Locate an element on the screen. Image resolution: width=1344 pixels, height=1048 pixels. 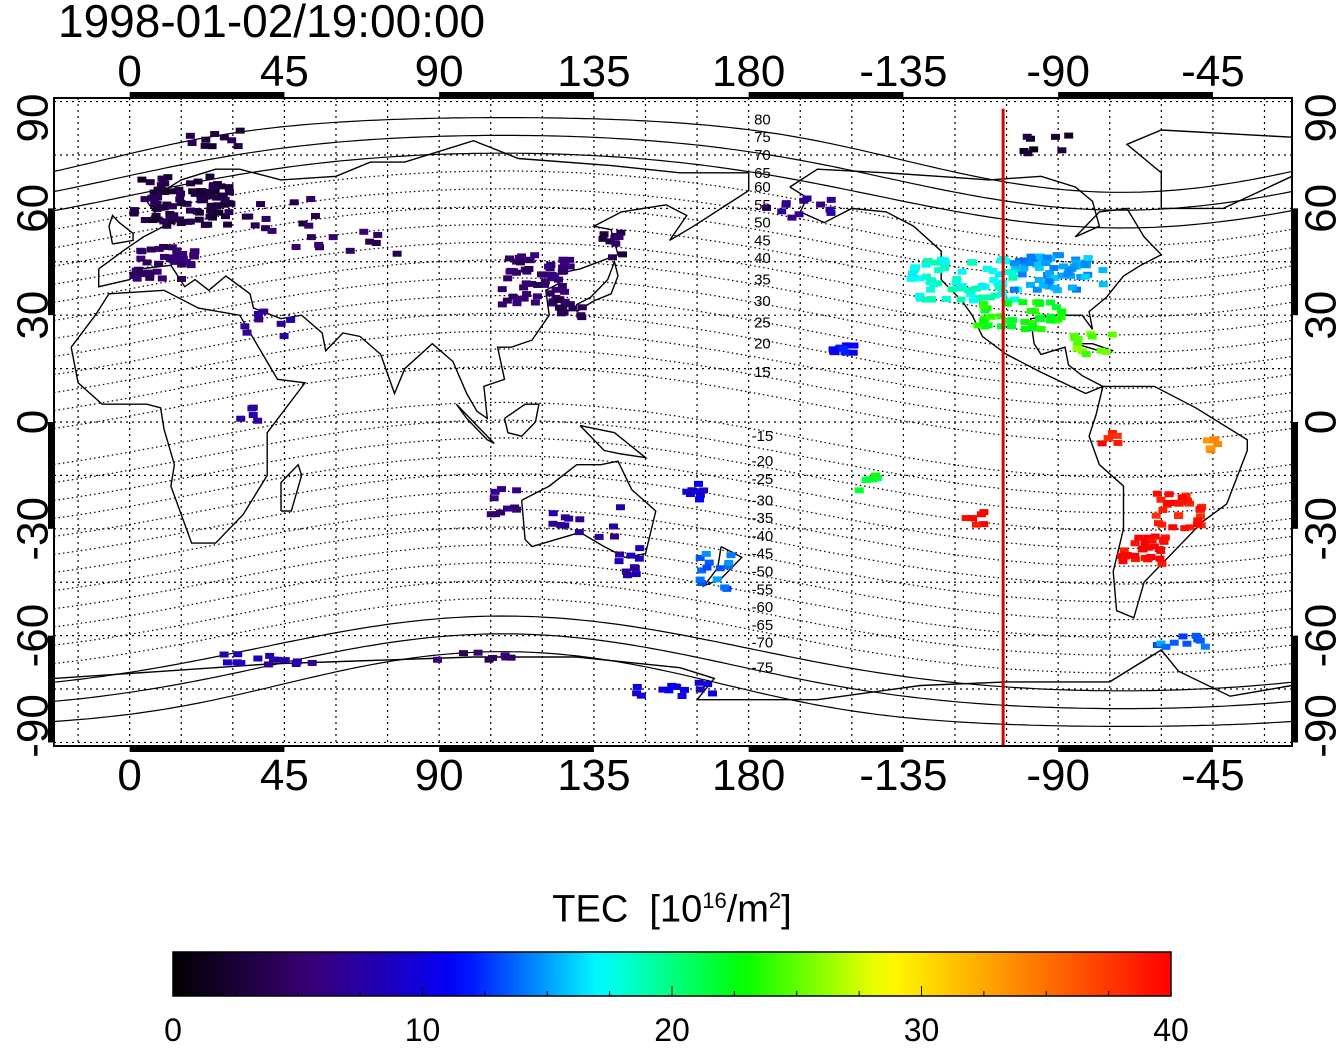
magnetic-latitude-label: -25 is located at coordinates (763, 479).